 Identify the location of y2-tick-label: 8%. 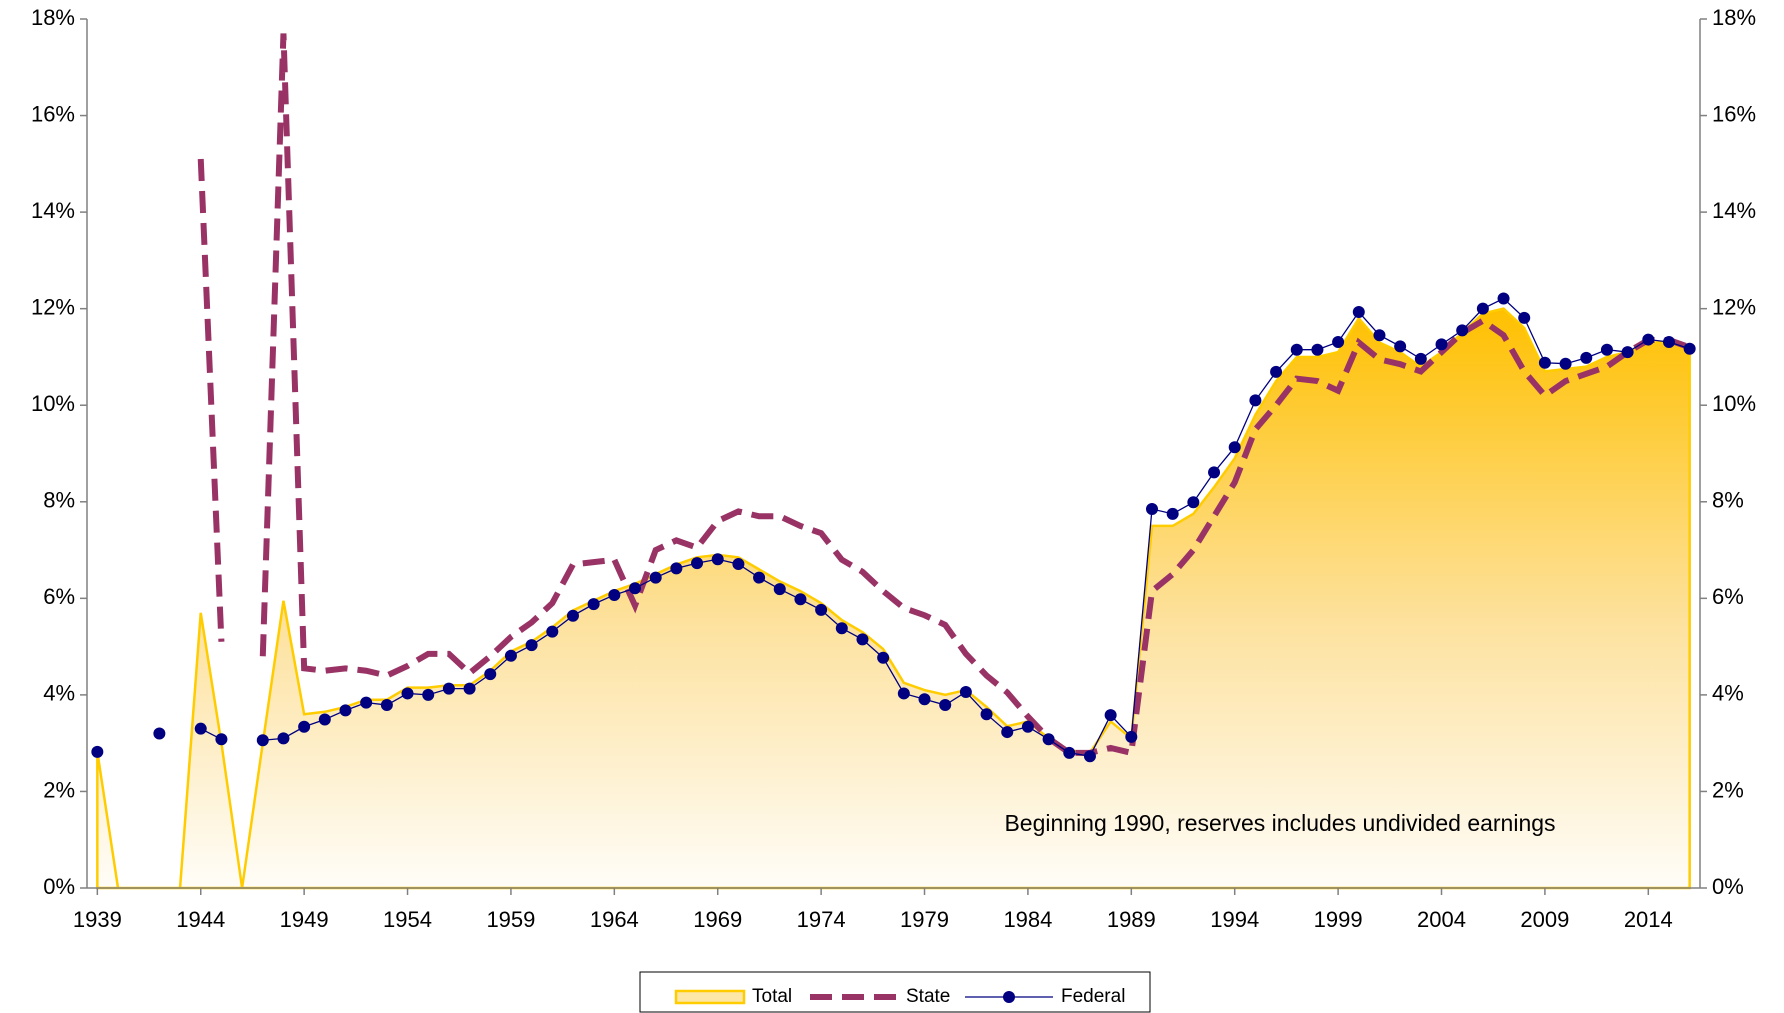
(1728, 500).